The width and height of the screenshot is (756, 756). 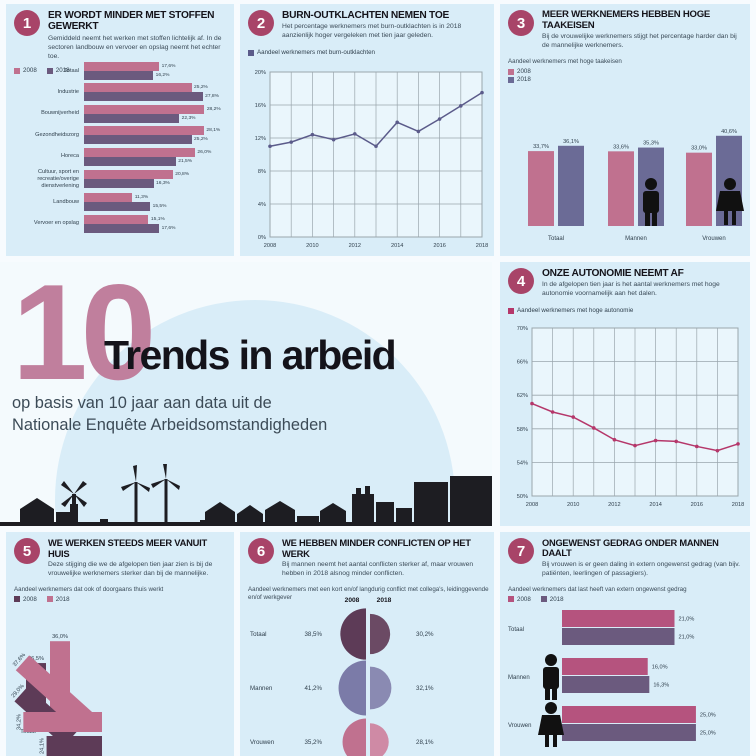 I want to click on bar-category-label: Mannen, so click(x=636, y=239).